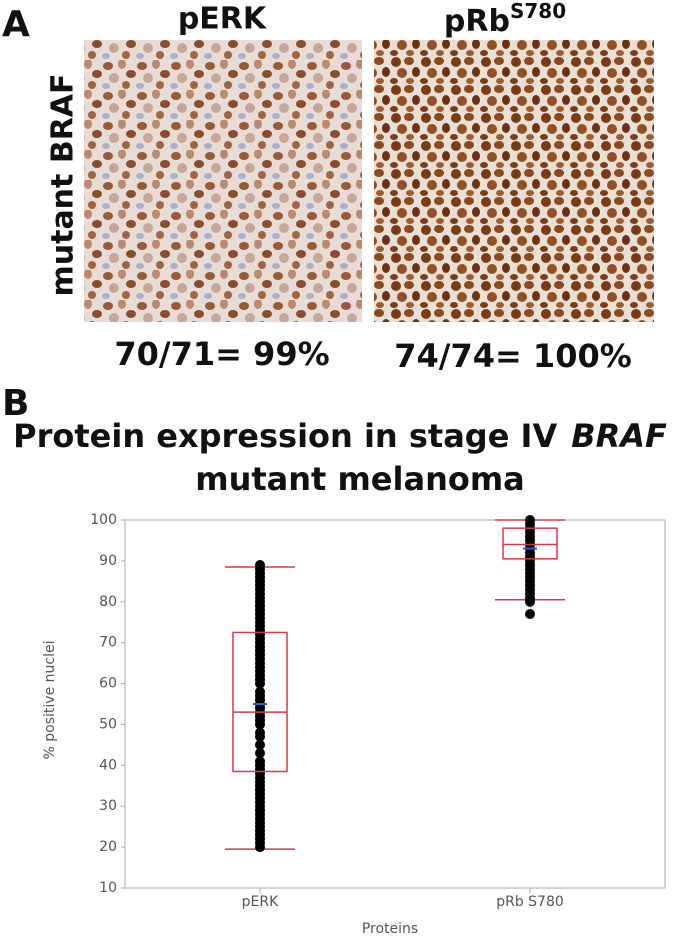 The width and height of the screenshot is (681, 938). I want to click on y-tick-label: 30, so click(108, 806).